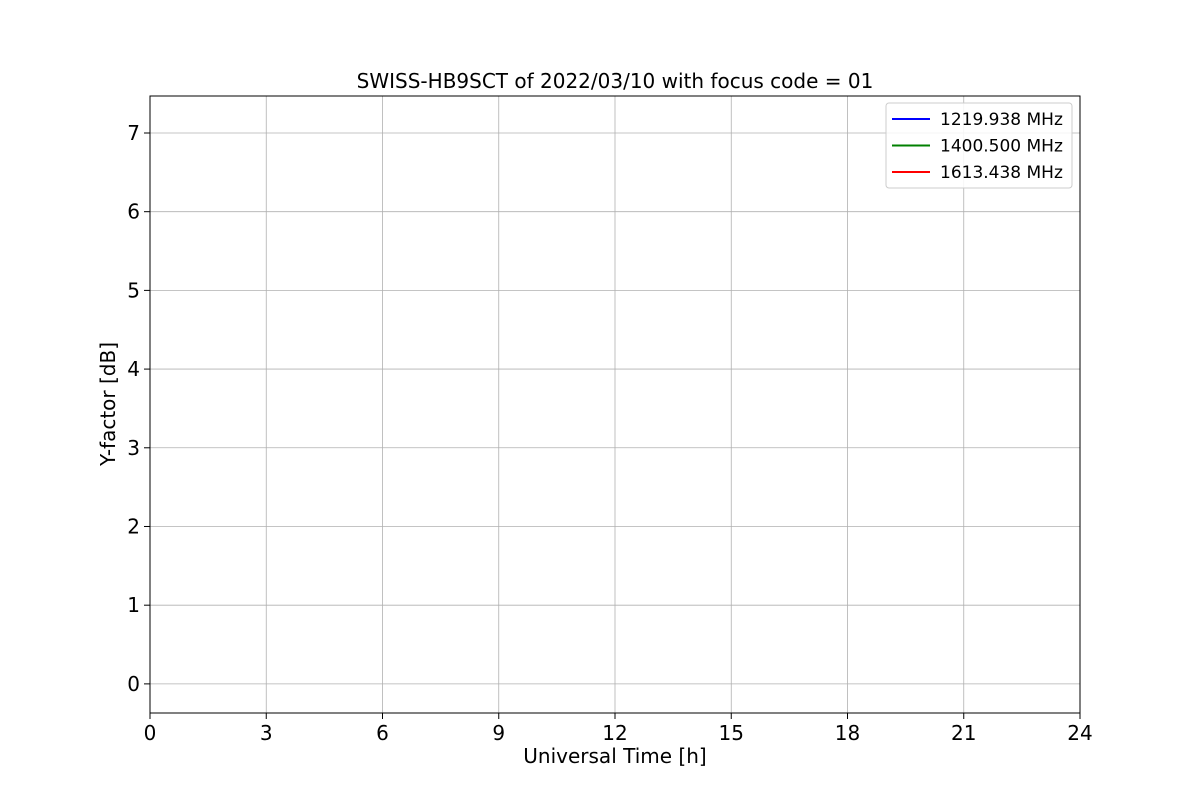 The height and width of the screenshot is (800, 1200). Describe the element at coordinates (614, 756) in the screenshot. I see `x-axis-label: Universal Time [h]` at that location.